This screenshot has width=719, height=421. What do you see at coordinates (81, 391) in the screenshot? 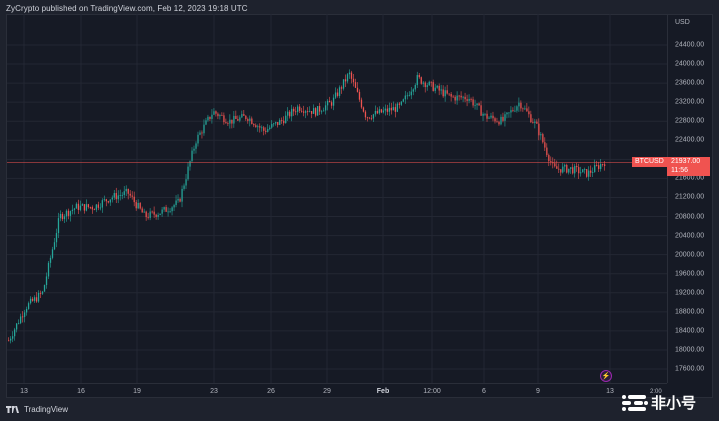
I see `time-axis-label: 16` at bounding box center [81, 391].